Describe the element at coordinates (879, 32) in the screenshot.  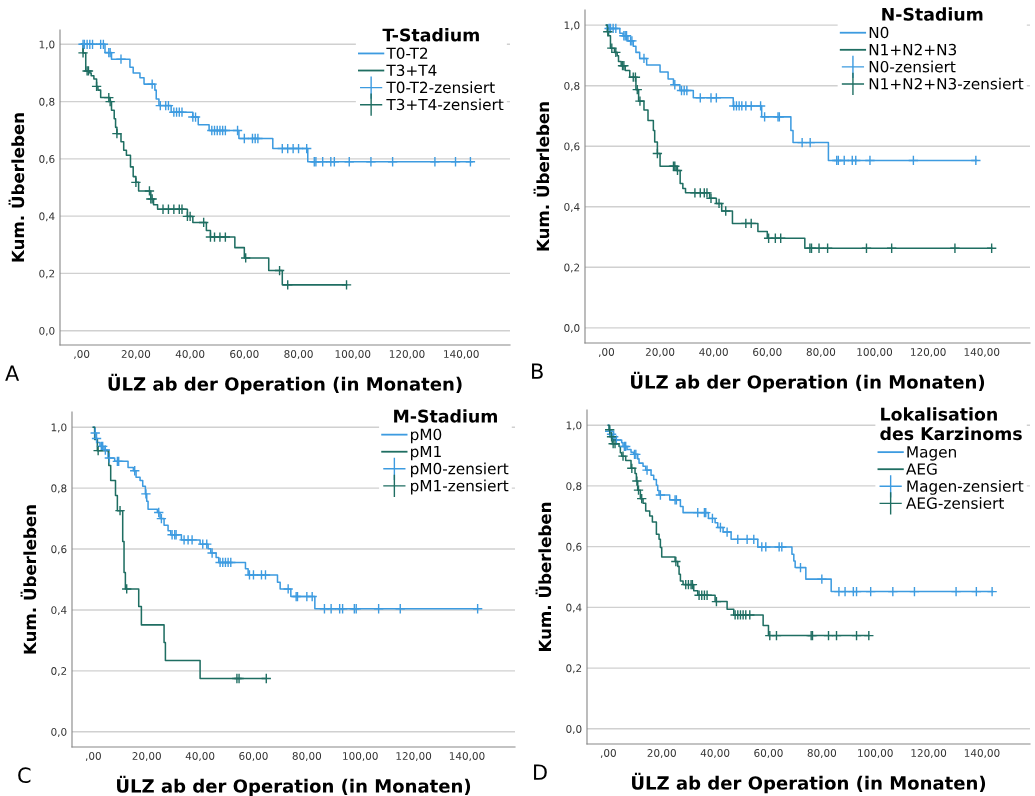
I see `legend-label: N0` at that location.